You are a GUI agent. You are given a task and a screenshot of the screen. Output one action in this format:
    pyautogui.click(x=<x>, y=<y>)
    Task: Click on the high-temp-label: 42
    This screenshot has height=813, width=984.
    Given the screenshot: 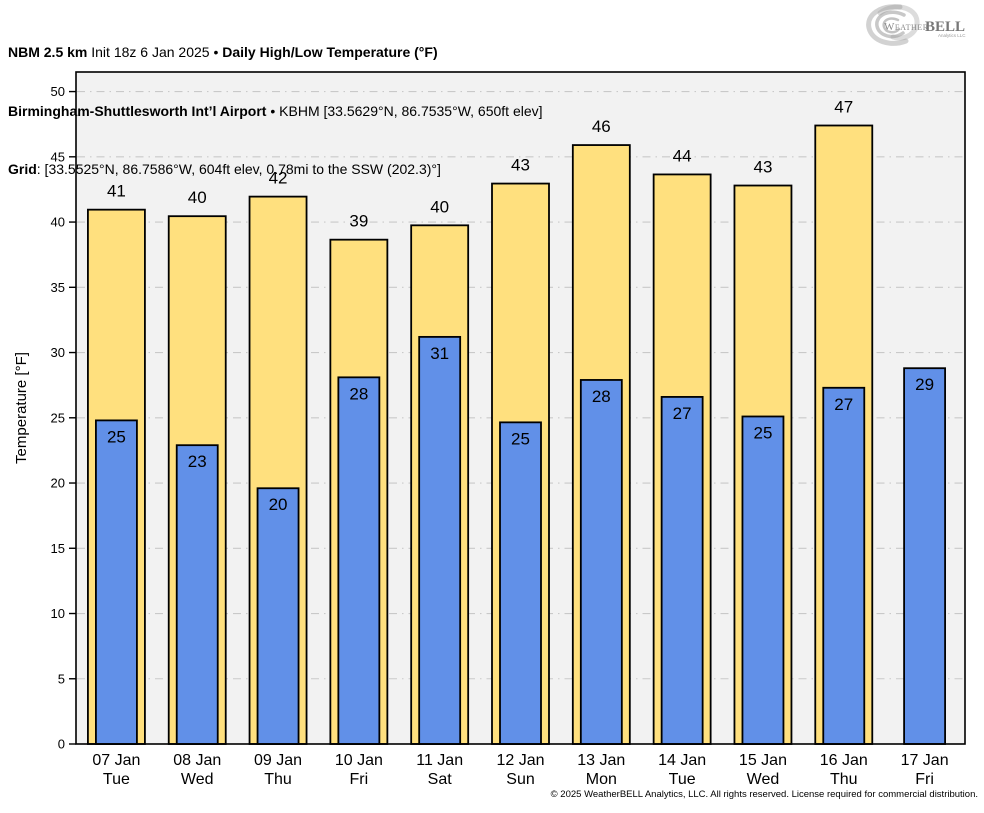 What is the action you would take?
    pyautogui.click(x=278, y=178)
    